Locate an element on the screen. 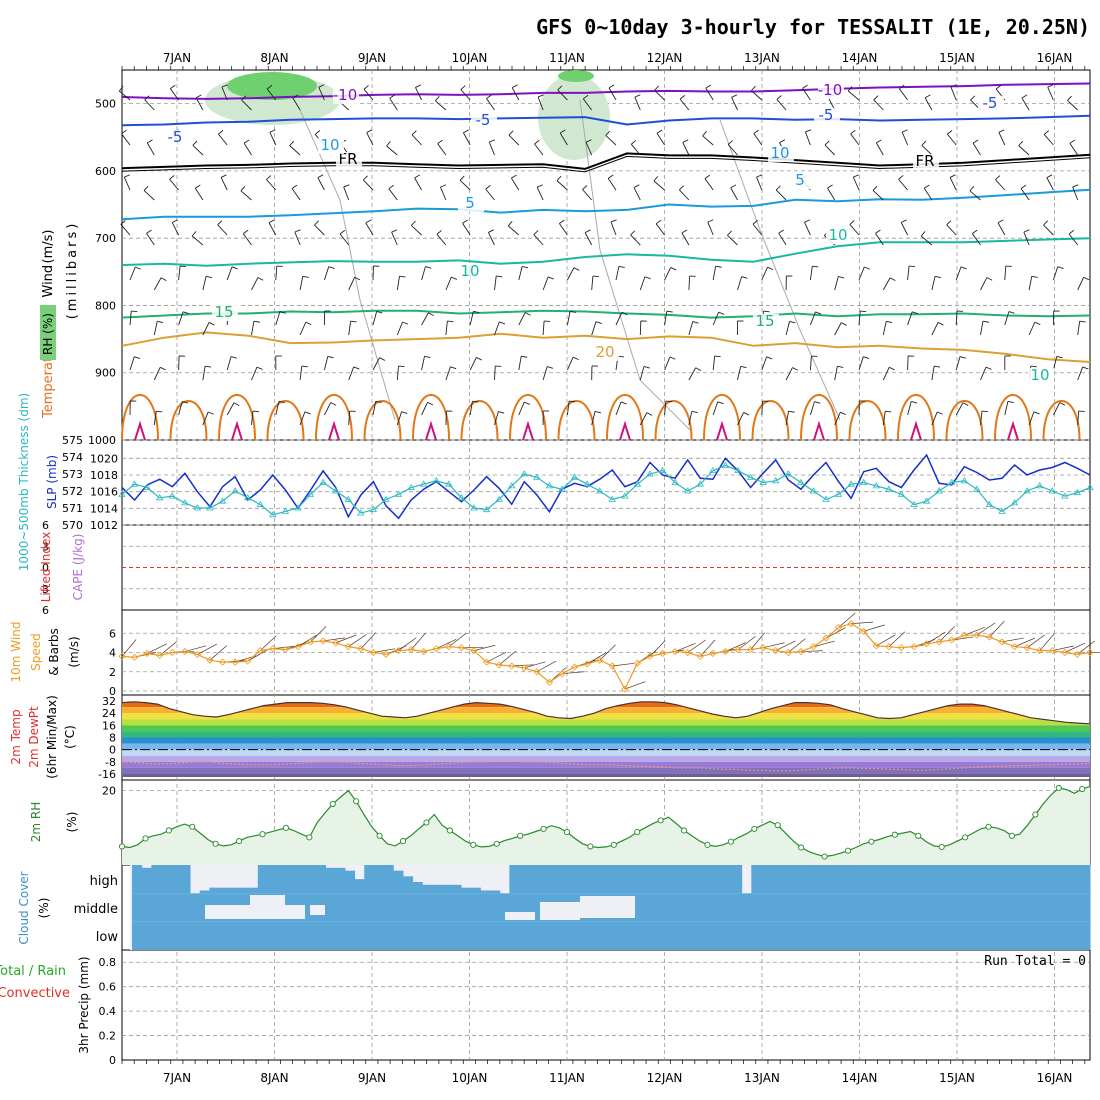 The width and height of the screenshot is (1100, 1100). slp-line is located at coordinates (606, 486).